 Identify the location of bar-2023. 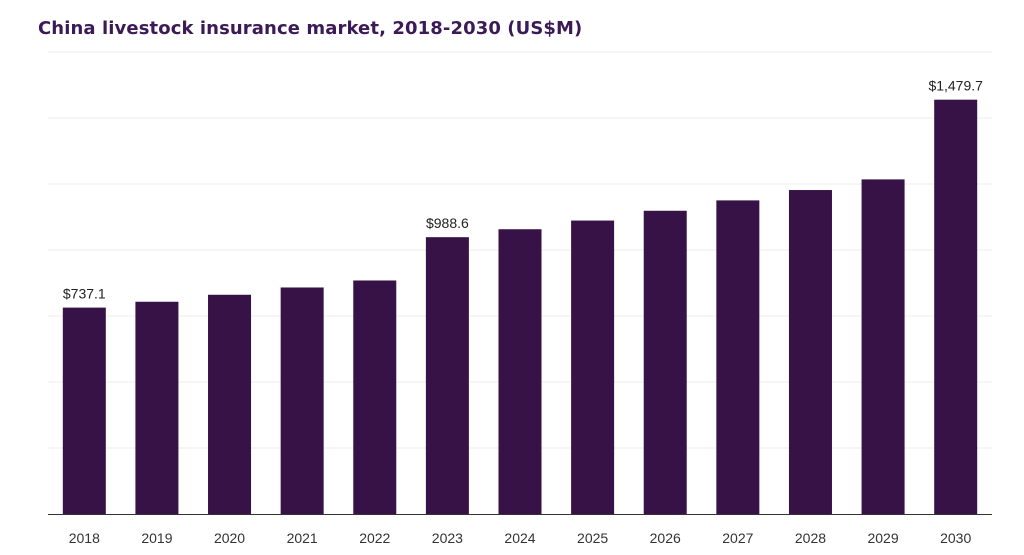
(447, 375).